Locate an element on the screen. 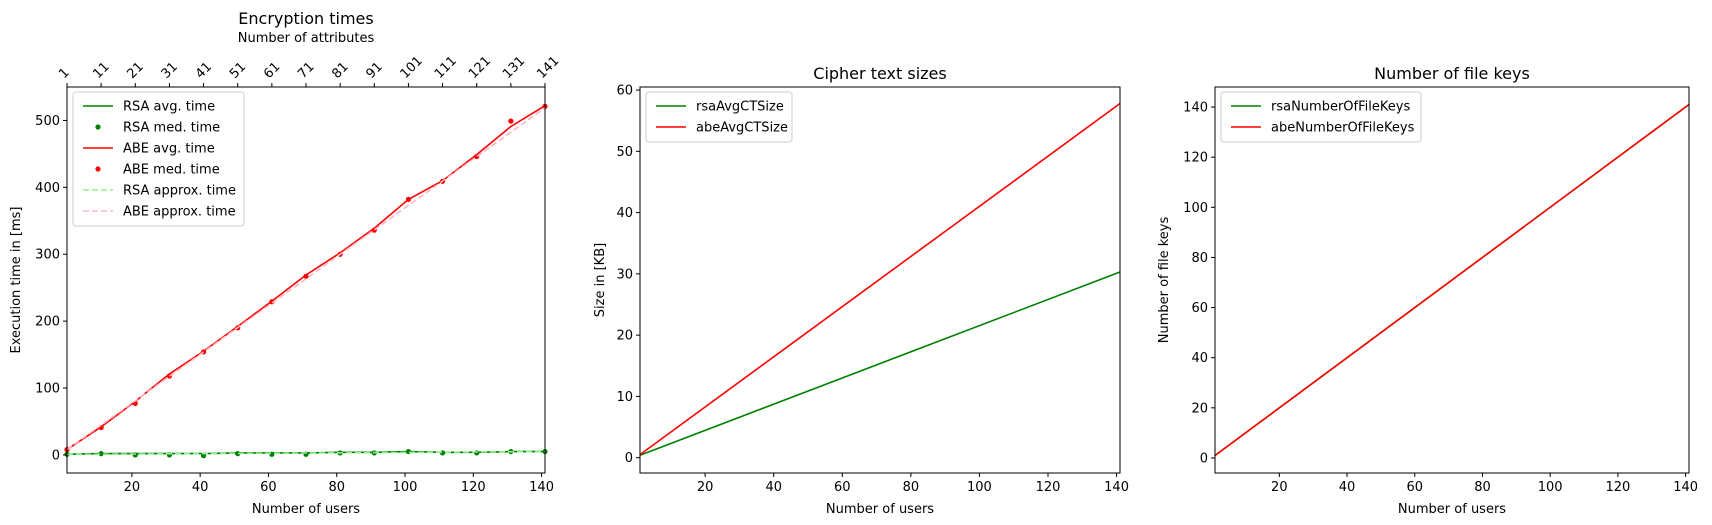 The image size is (1712, 525). legend-label: ABE med. time is located at coordinates (171, 170).